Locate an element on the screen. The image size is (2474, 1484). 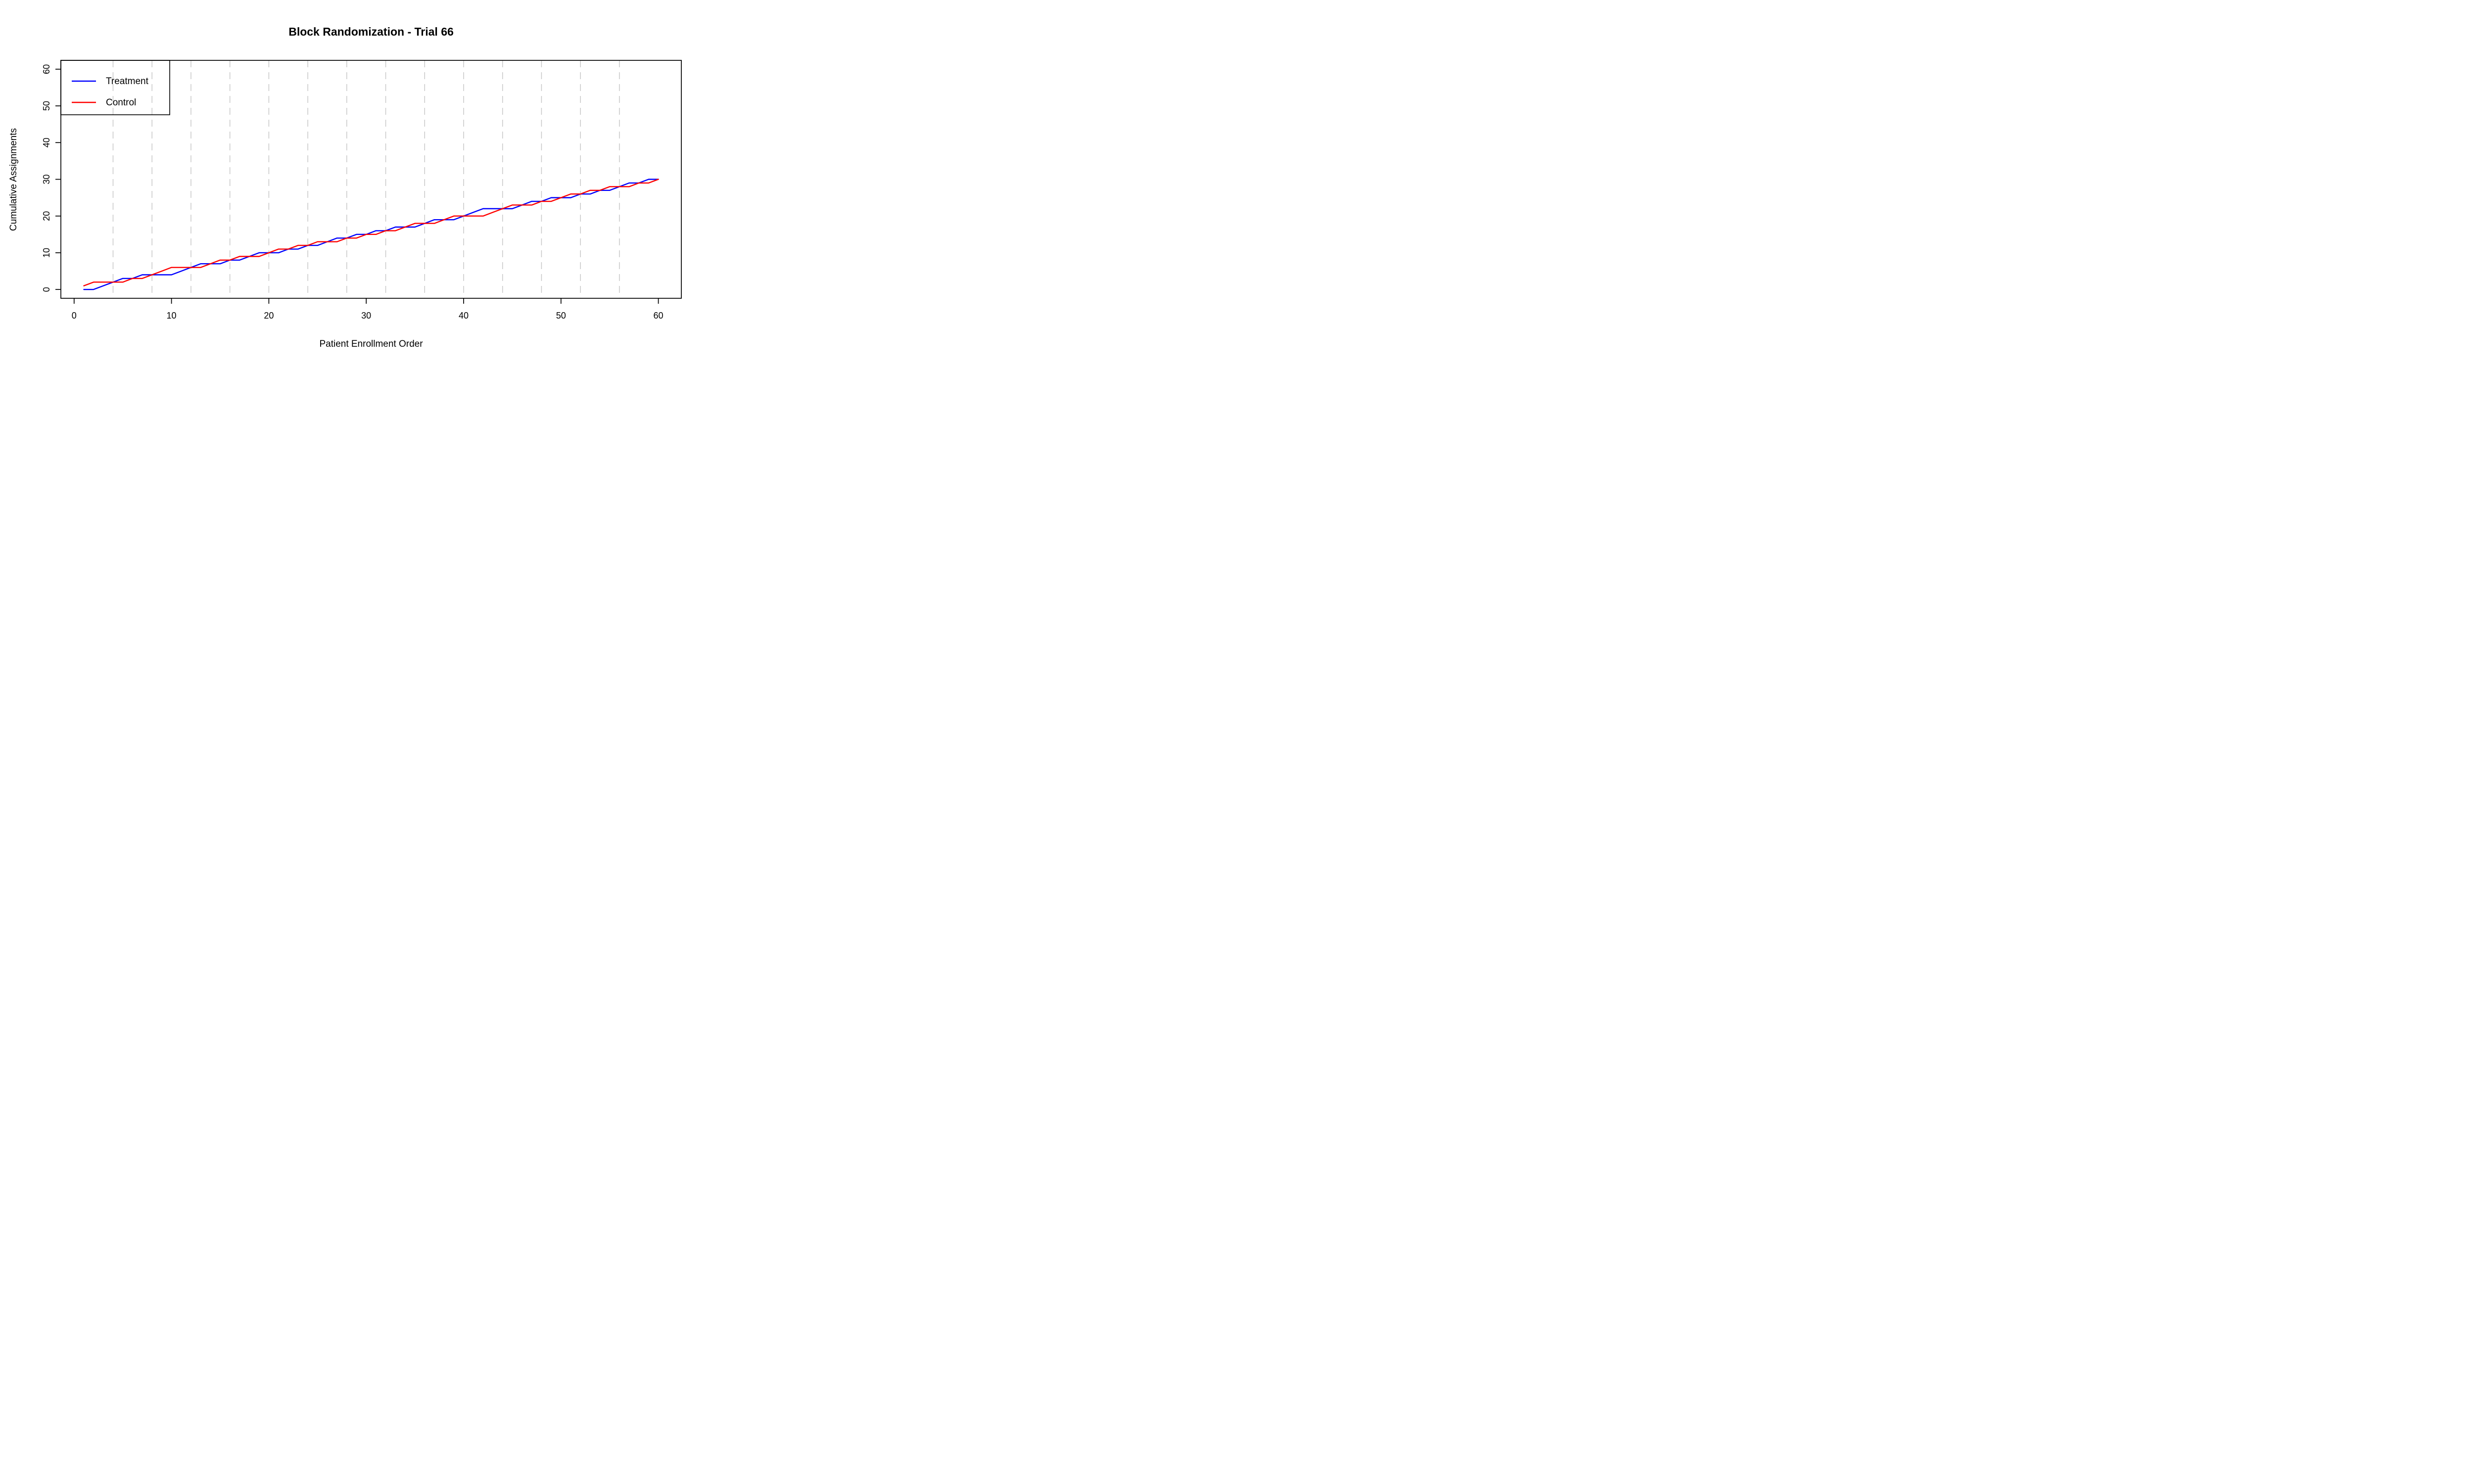
control-line is located at coordinates (371, 232).